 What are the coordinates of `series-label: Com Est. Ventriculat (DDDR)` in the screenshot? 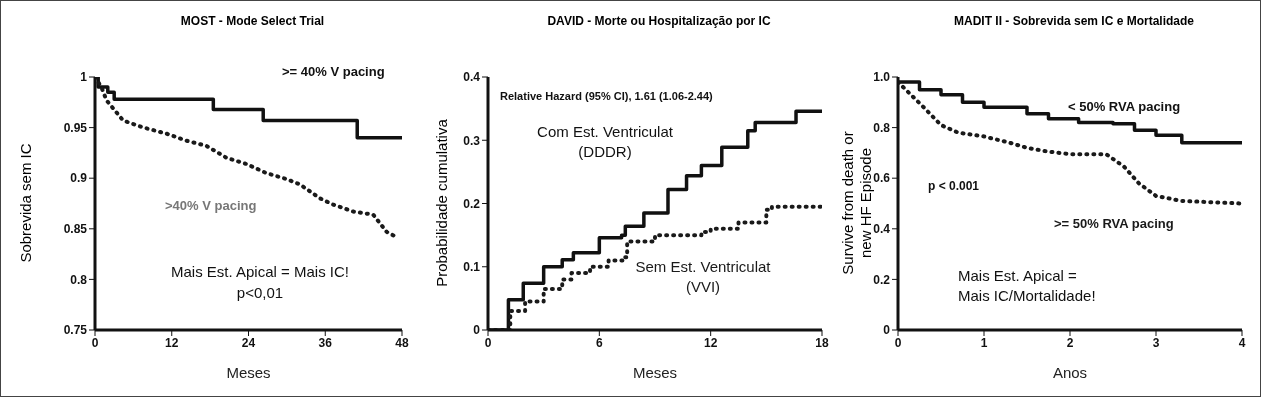 It's located at (605, 142).